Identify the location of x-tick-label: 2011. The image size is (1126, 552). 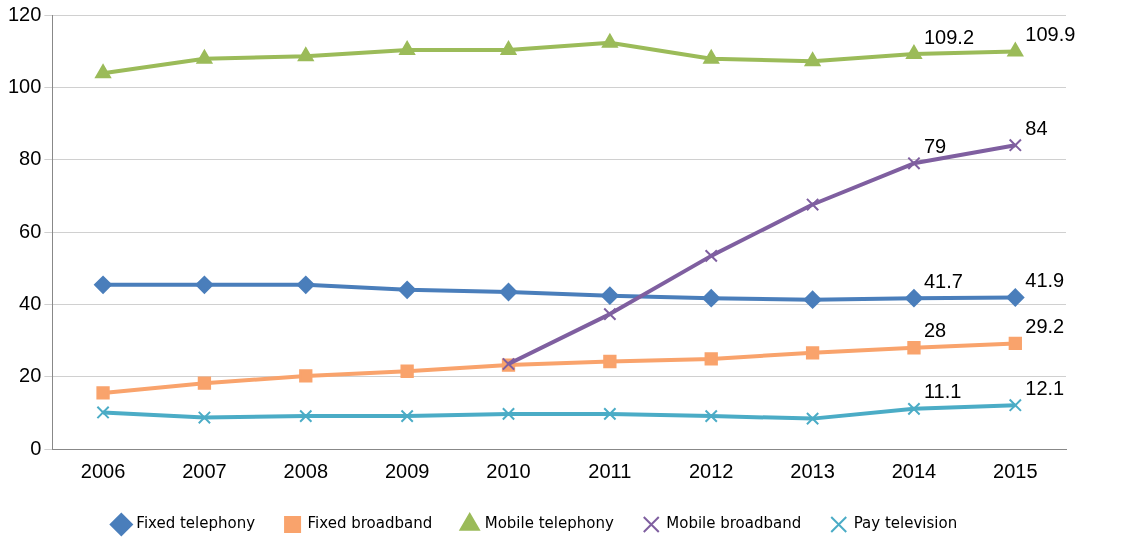
(610, 470).